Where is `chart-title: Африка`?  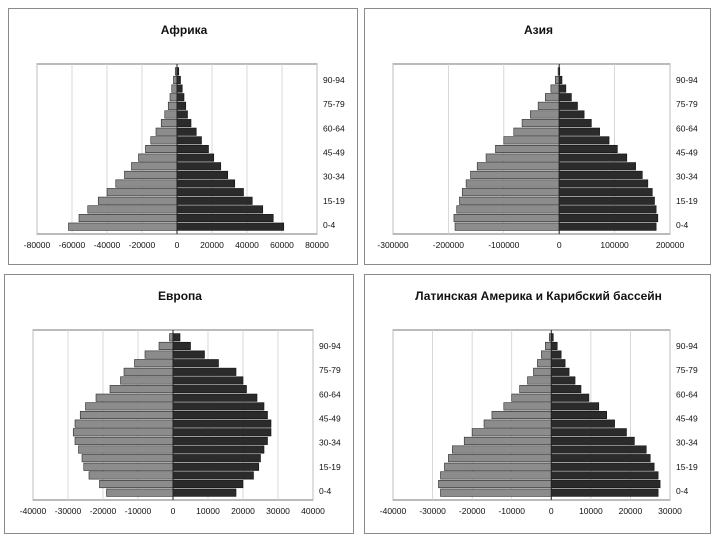 chart-title: Африка is located at coordinates (184, 30).